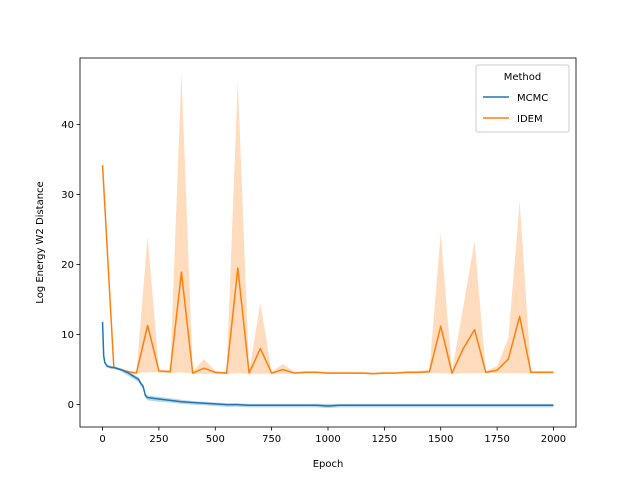  Describe the element at coordinates (40, 242) in the screenshot. I see `y-axis-label: Log Energy W2 Distance` at that location.